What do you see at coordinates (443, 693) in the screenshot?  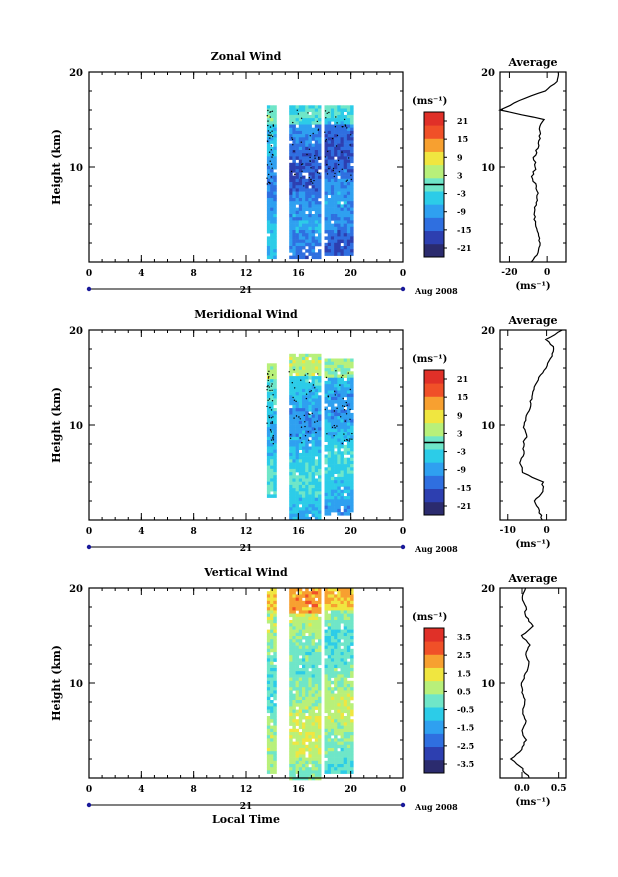 I see `colorbar: (ms⁻¹)3.52.51.50.5-0.5-1.5-2.5-3.5` at bounding box center [443, 693].